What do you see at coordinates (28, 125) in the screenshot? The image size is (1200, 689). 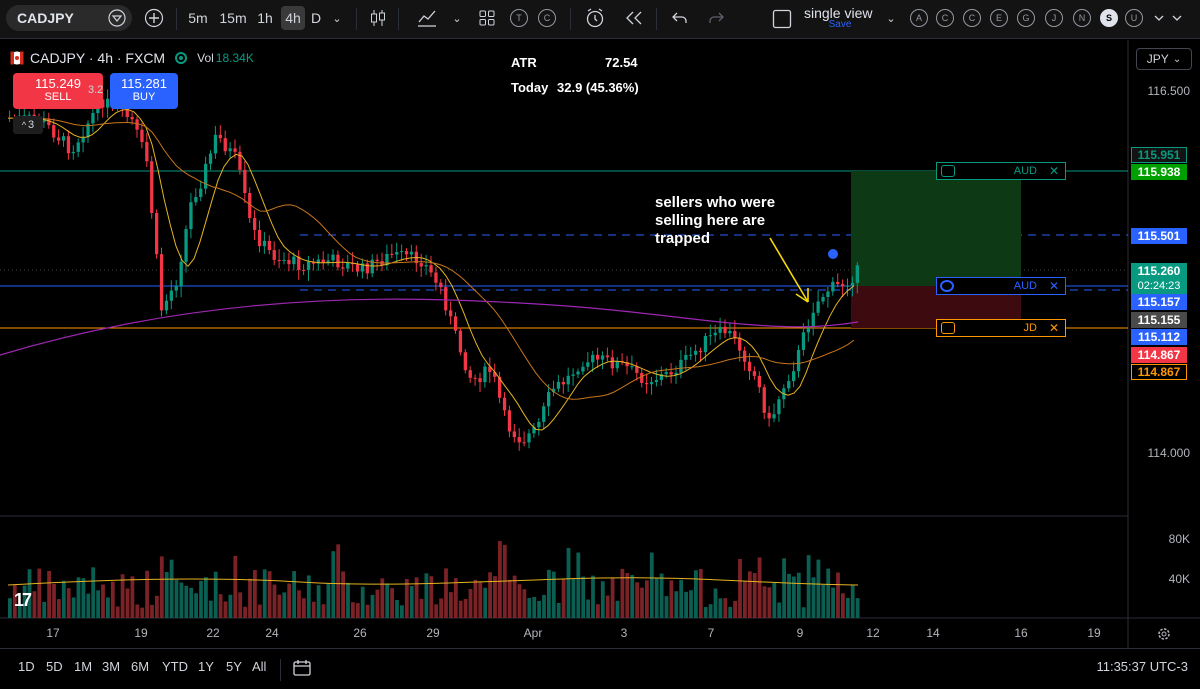 I see `collapse-indicators-button: ^ 3` at bounding box center [28, 125].